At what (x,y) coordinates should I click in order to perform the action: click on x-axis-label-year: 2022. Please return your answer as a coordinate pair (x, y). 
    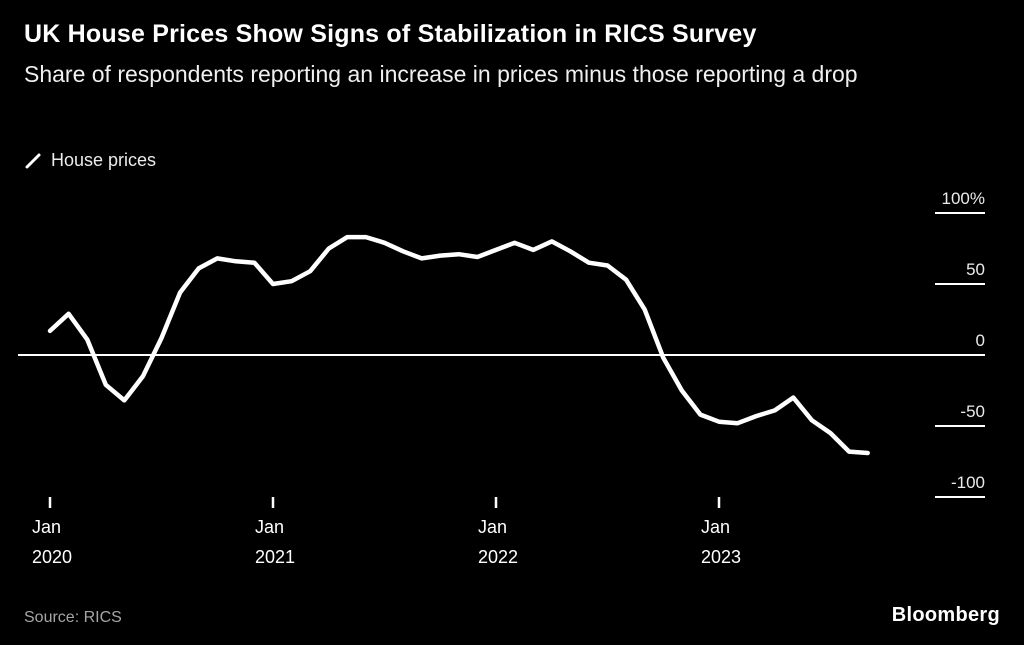
    Looking at the image, I should click on (498, 557).